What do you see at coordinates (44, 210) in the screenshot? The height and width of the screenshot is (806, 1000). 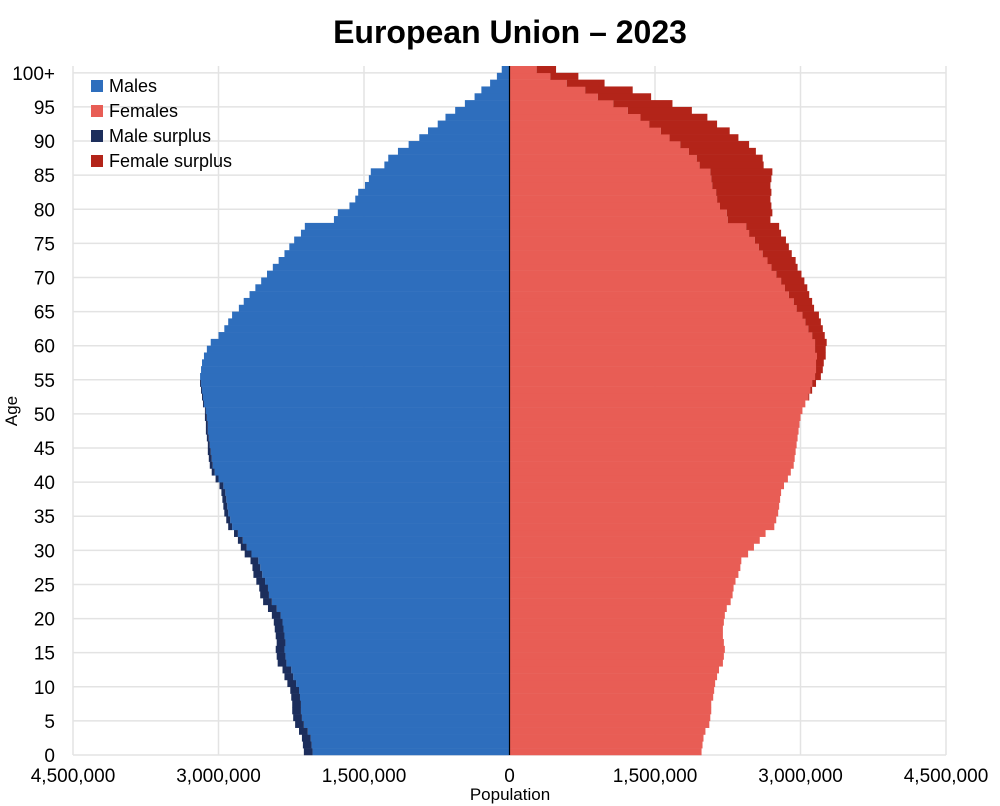 I see `y-tick-label: 80` at bounding box center [44, 210].